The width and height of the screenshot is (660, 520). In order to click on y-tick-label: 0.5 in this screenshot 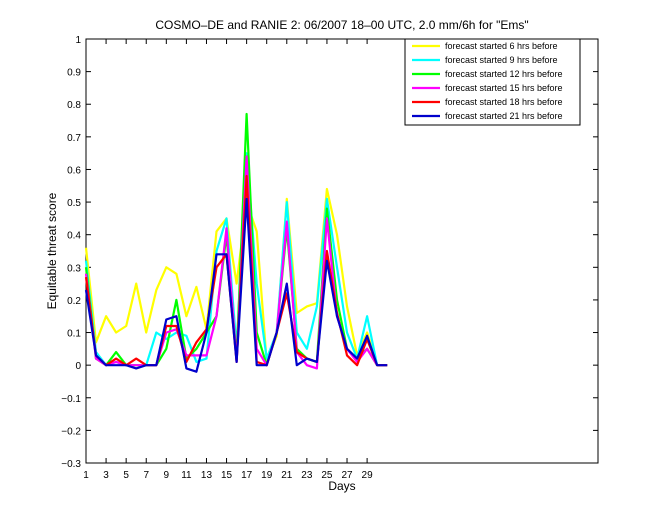, I will do `click(74, 203)`.